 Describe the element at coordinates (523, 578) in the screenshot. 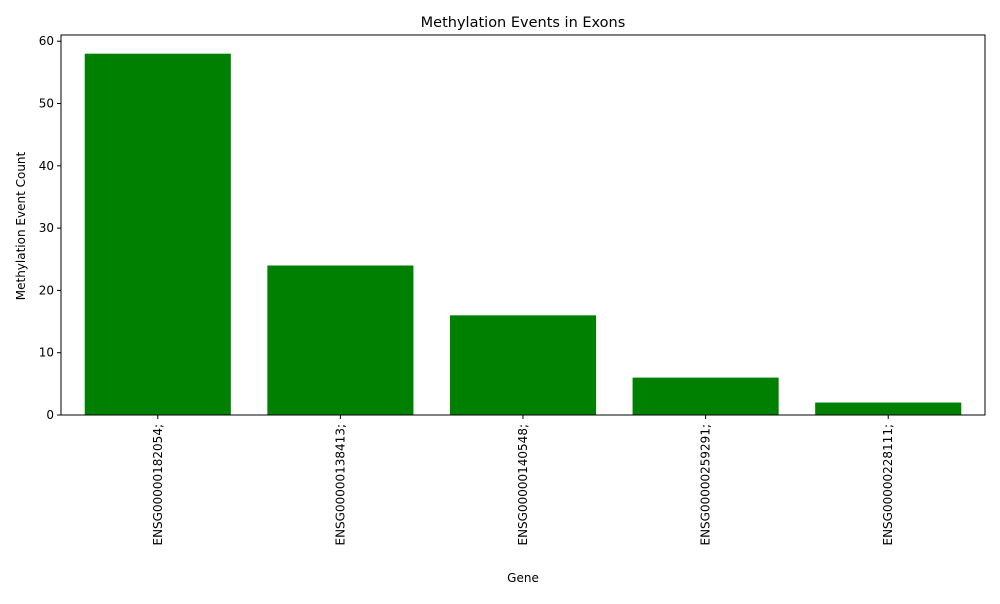

I see `x-axis-label: Gene` at that location.